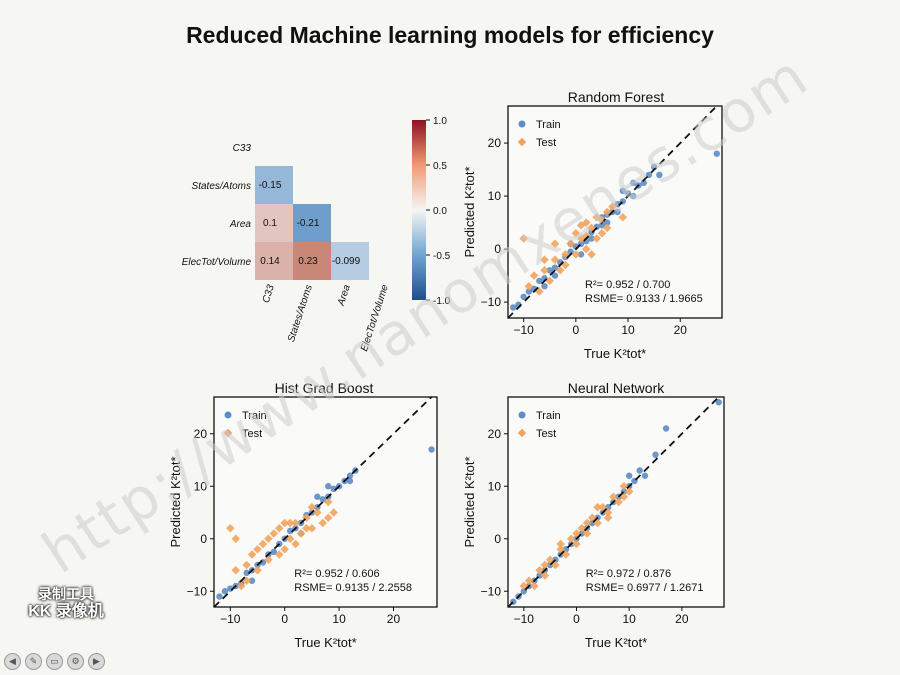 The image size is (900, 675). Describe the element at coordinates (217, 262) in the screenshot. I see `heatmap-row-label: ElecTot/Volume` at that location.